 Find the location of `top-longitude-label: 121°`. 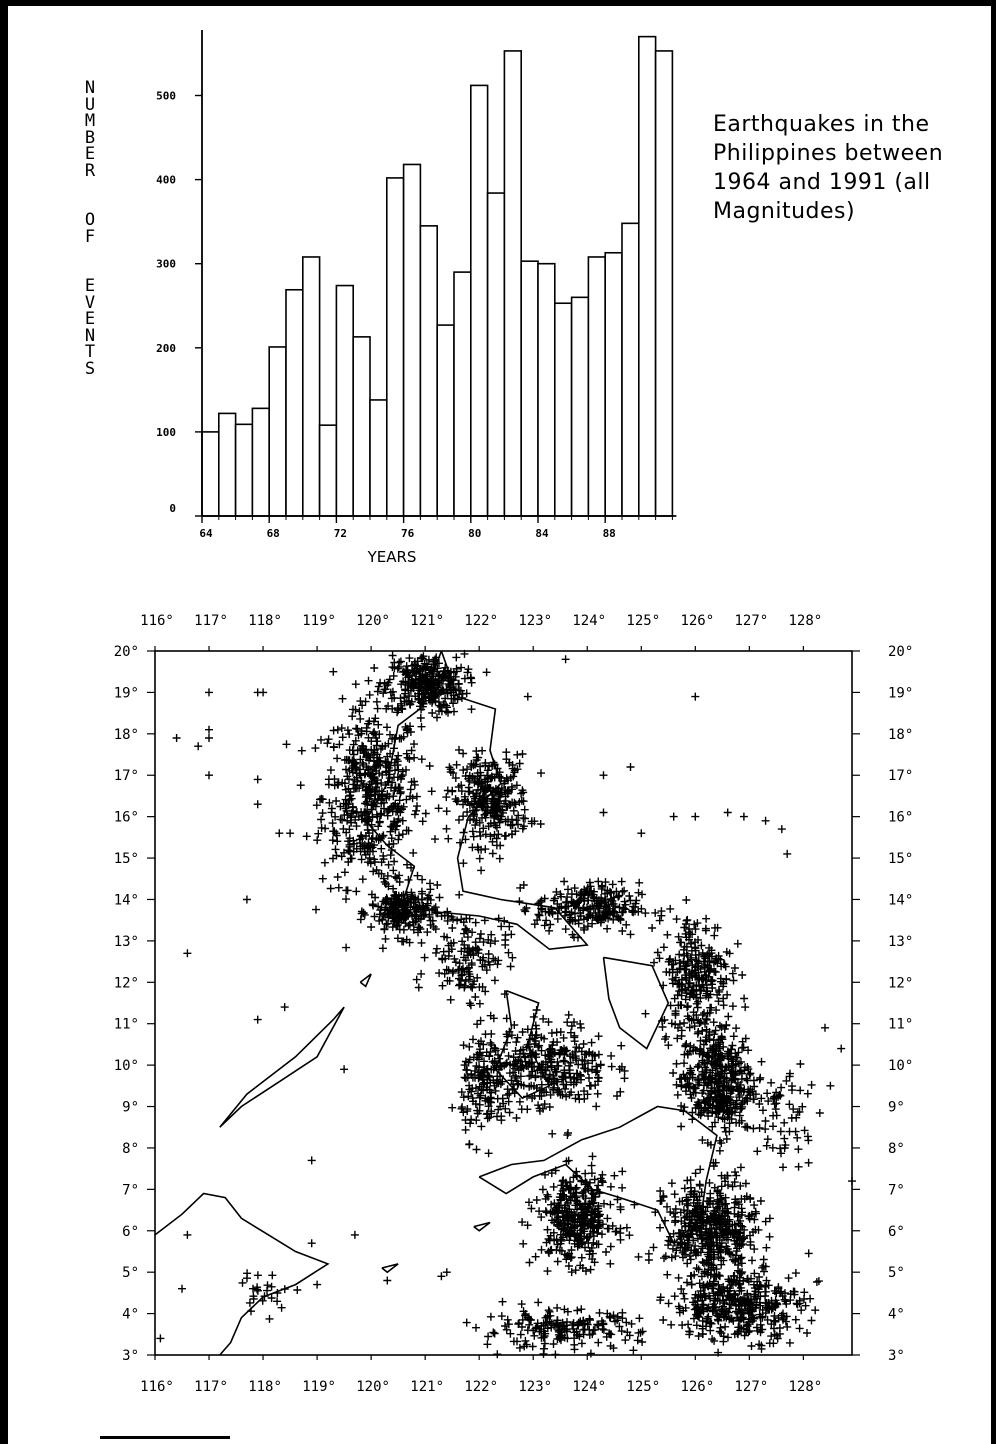

top-longitude-label: 121° is located at coordinates (427, 621).